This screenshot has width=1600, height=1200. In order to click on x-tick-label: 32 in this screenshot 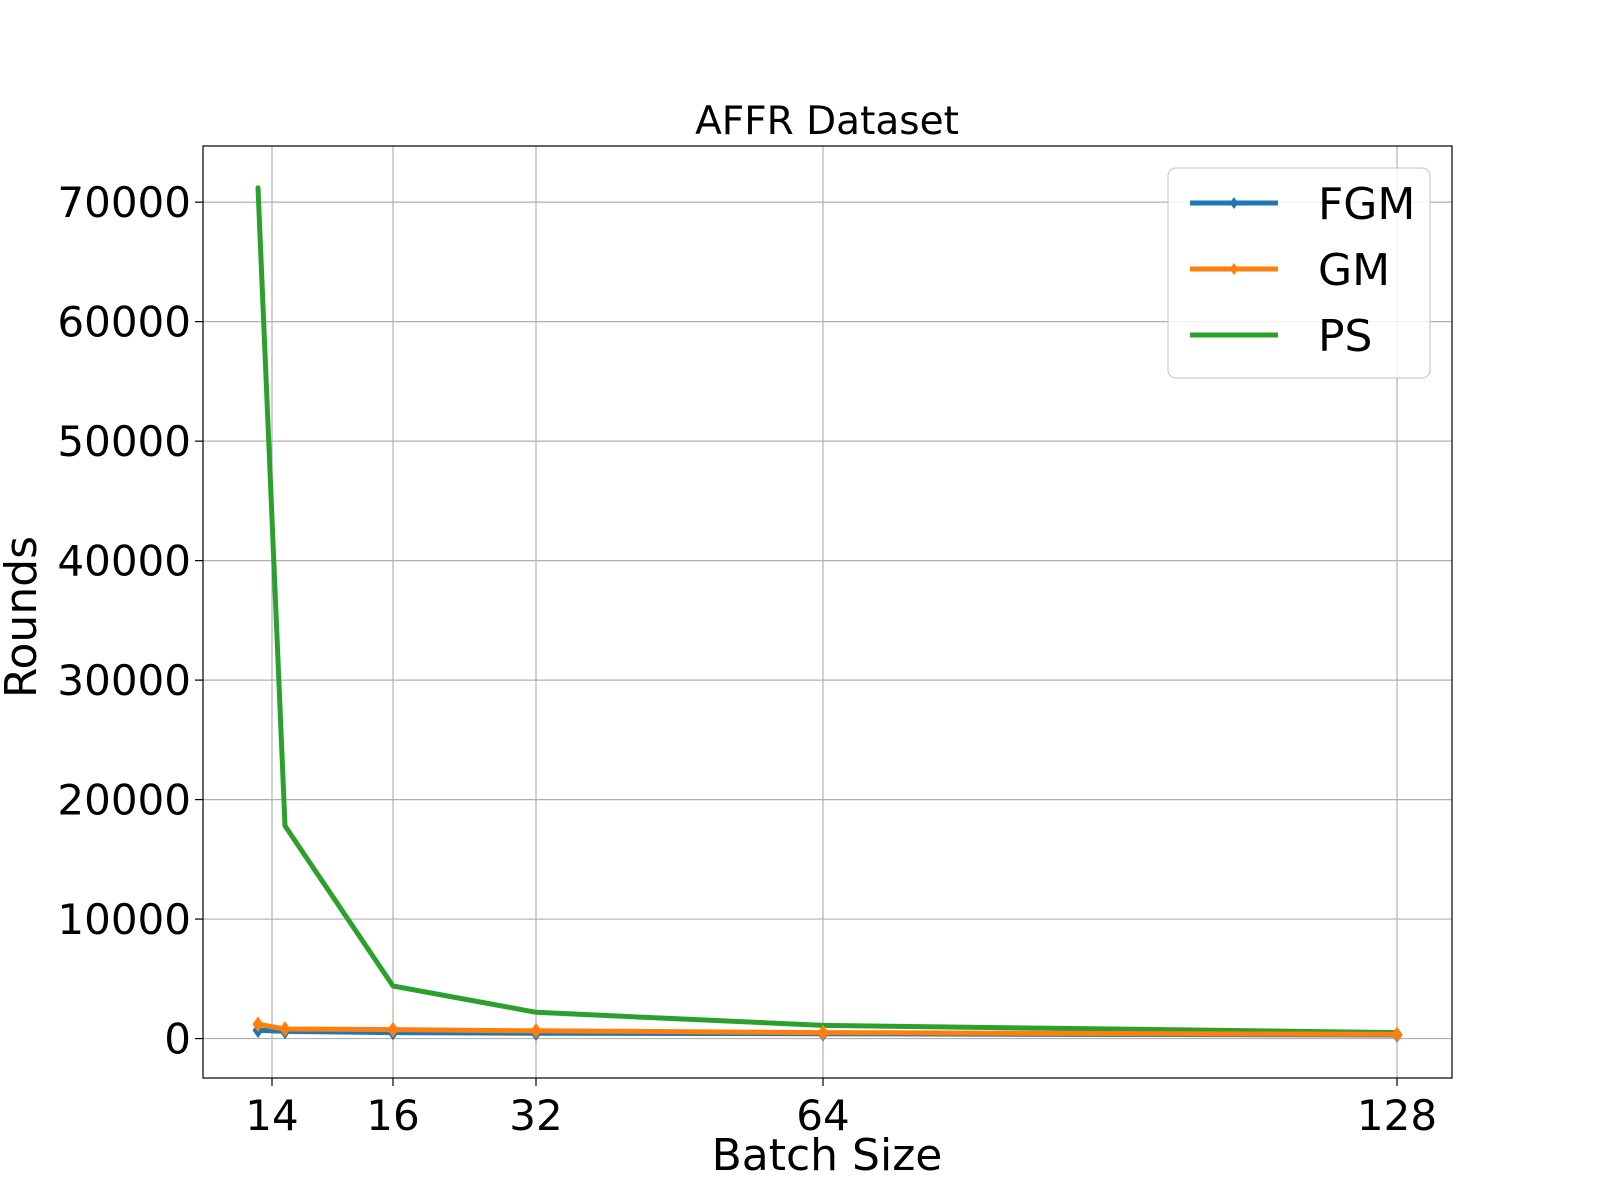, I will do `click(535, 1115)`.